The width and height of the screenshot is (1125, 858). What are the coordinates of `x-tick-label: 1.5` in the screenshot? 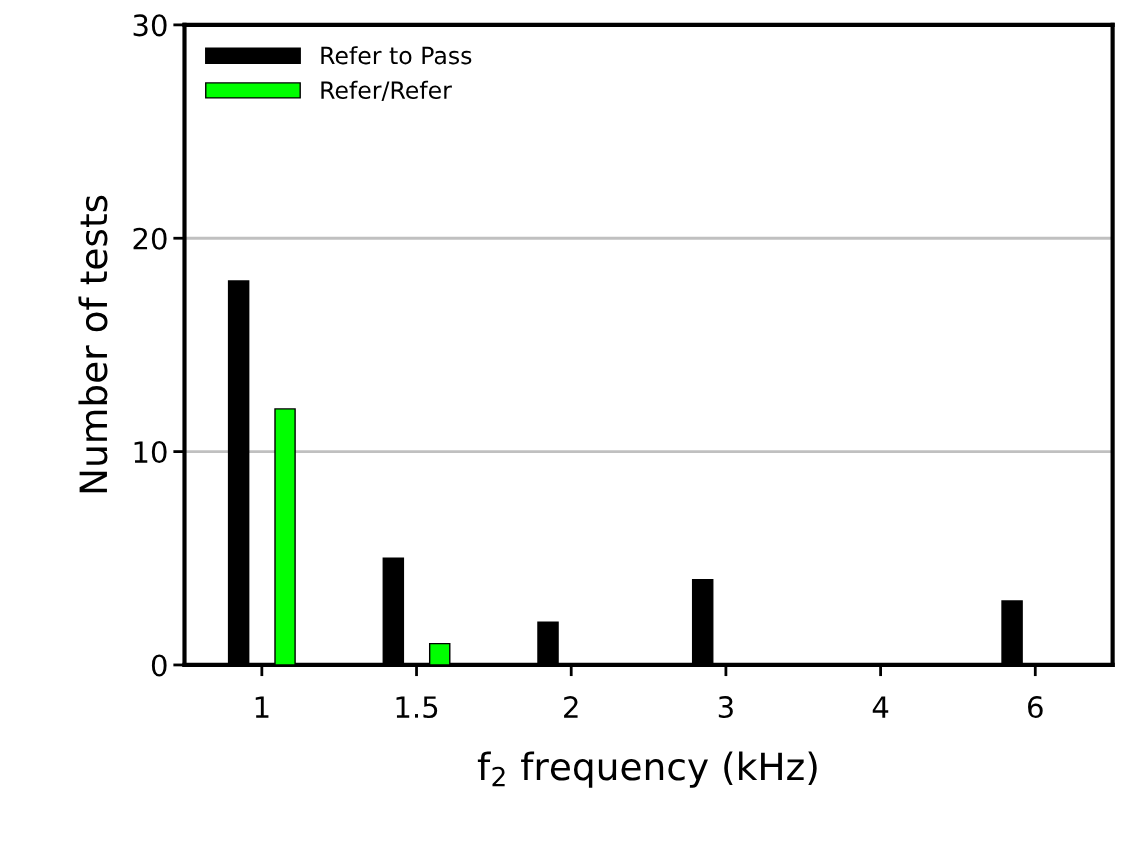 It's located at (417, 707).